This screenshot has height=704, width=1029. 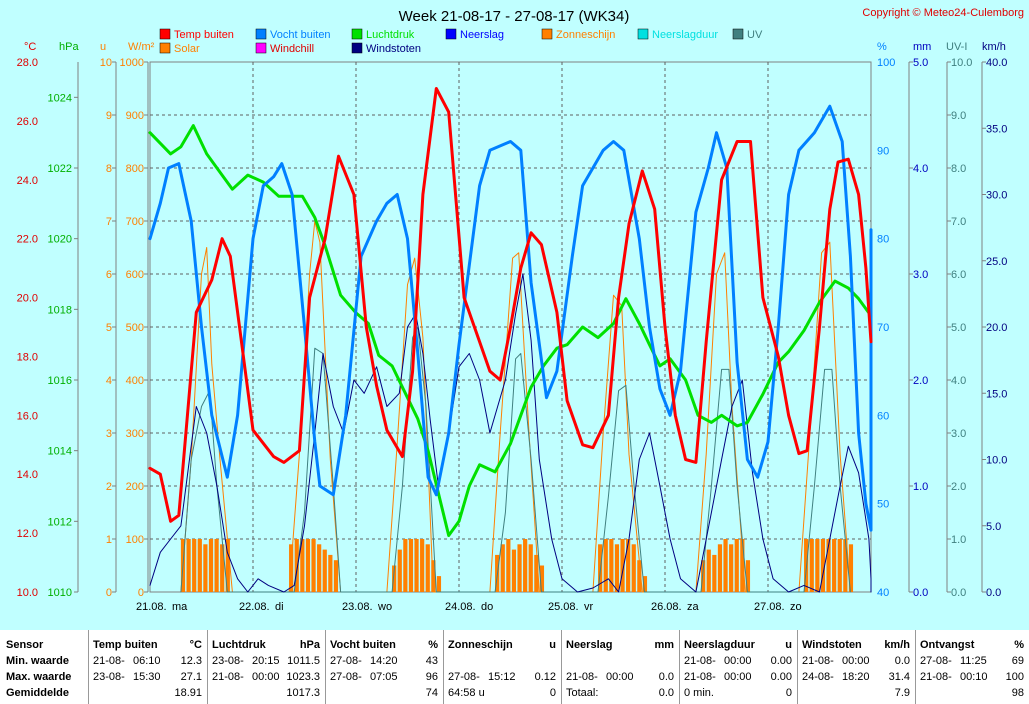 I want to click on pressure-tick-label: 1018, so click(x=60, y=310).